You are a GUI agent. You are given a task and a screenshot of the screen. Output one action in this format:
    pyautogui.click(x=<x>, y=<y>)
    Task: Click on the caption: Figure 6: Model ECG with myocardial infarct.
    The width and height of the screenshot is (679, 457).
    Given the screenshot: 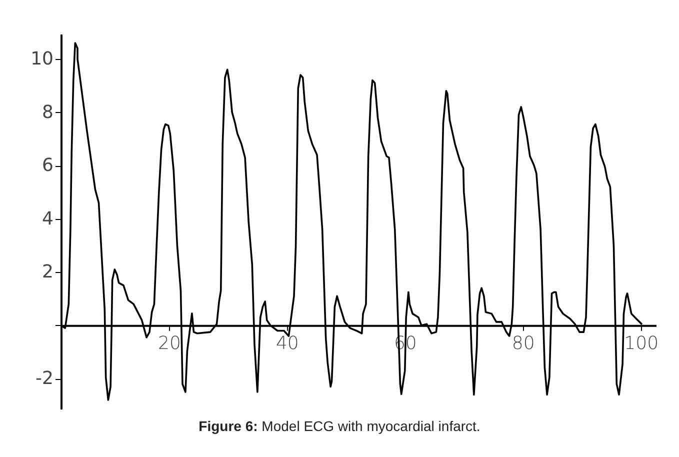 What is the action you would take?
    pyautogui.click(x=340, y=426)
    